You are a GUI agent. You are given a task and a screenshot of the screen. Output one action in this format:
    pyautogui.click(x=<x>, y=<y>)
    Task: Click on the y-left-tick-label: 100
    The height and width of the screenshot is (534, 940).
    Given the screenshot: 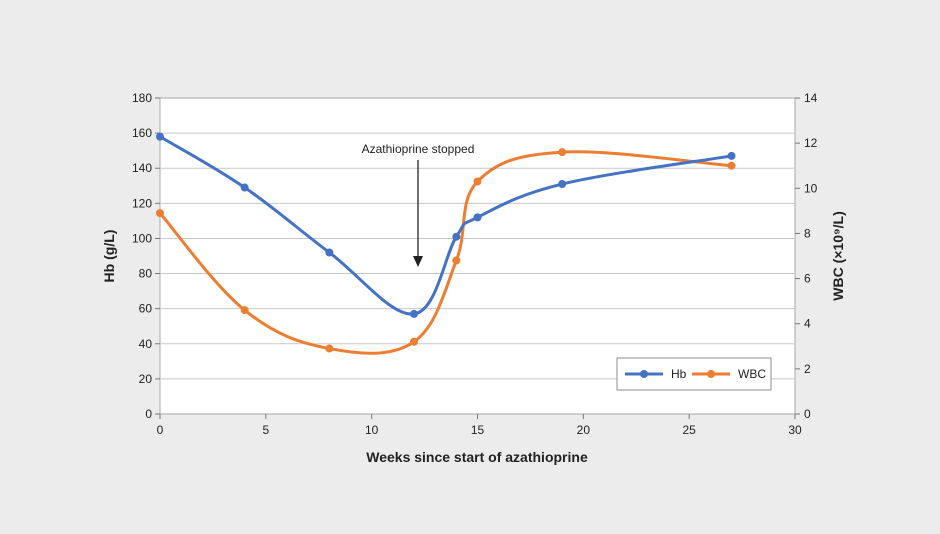 What is the action you would take?
    pyautogui.click(x=142, y=238)
    